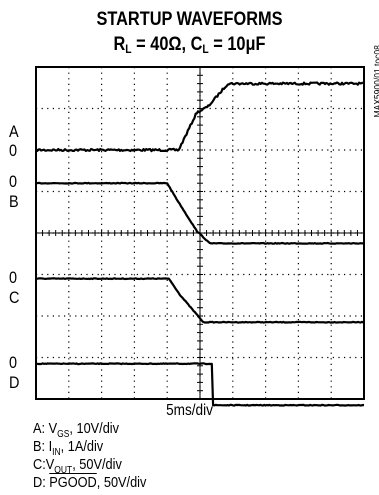 This screenshot has height=495, width=379. Describe the element at coordinates (13, 362) in the screenshot. I see `zero-marker-d: 0` at that location.